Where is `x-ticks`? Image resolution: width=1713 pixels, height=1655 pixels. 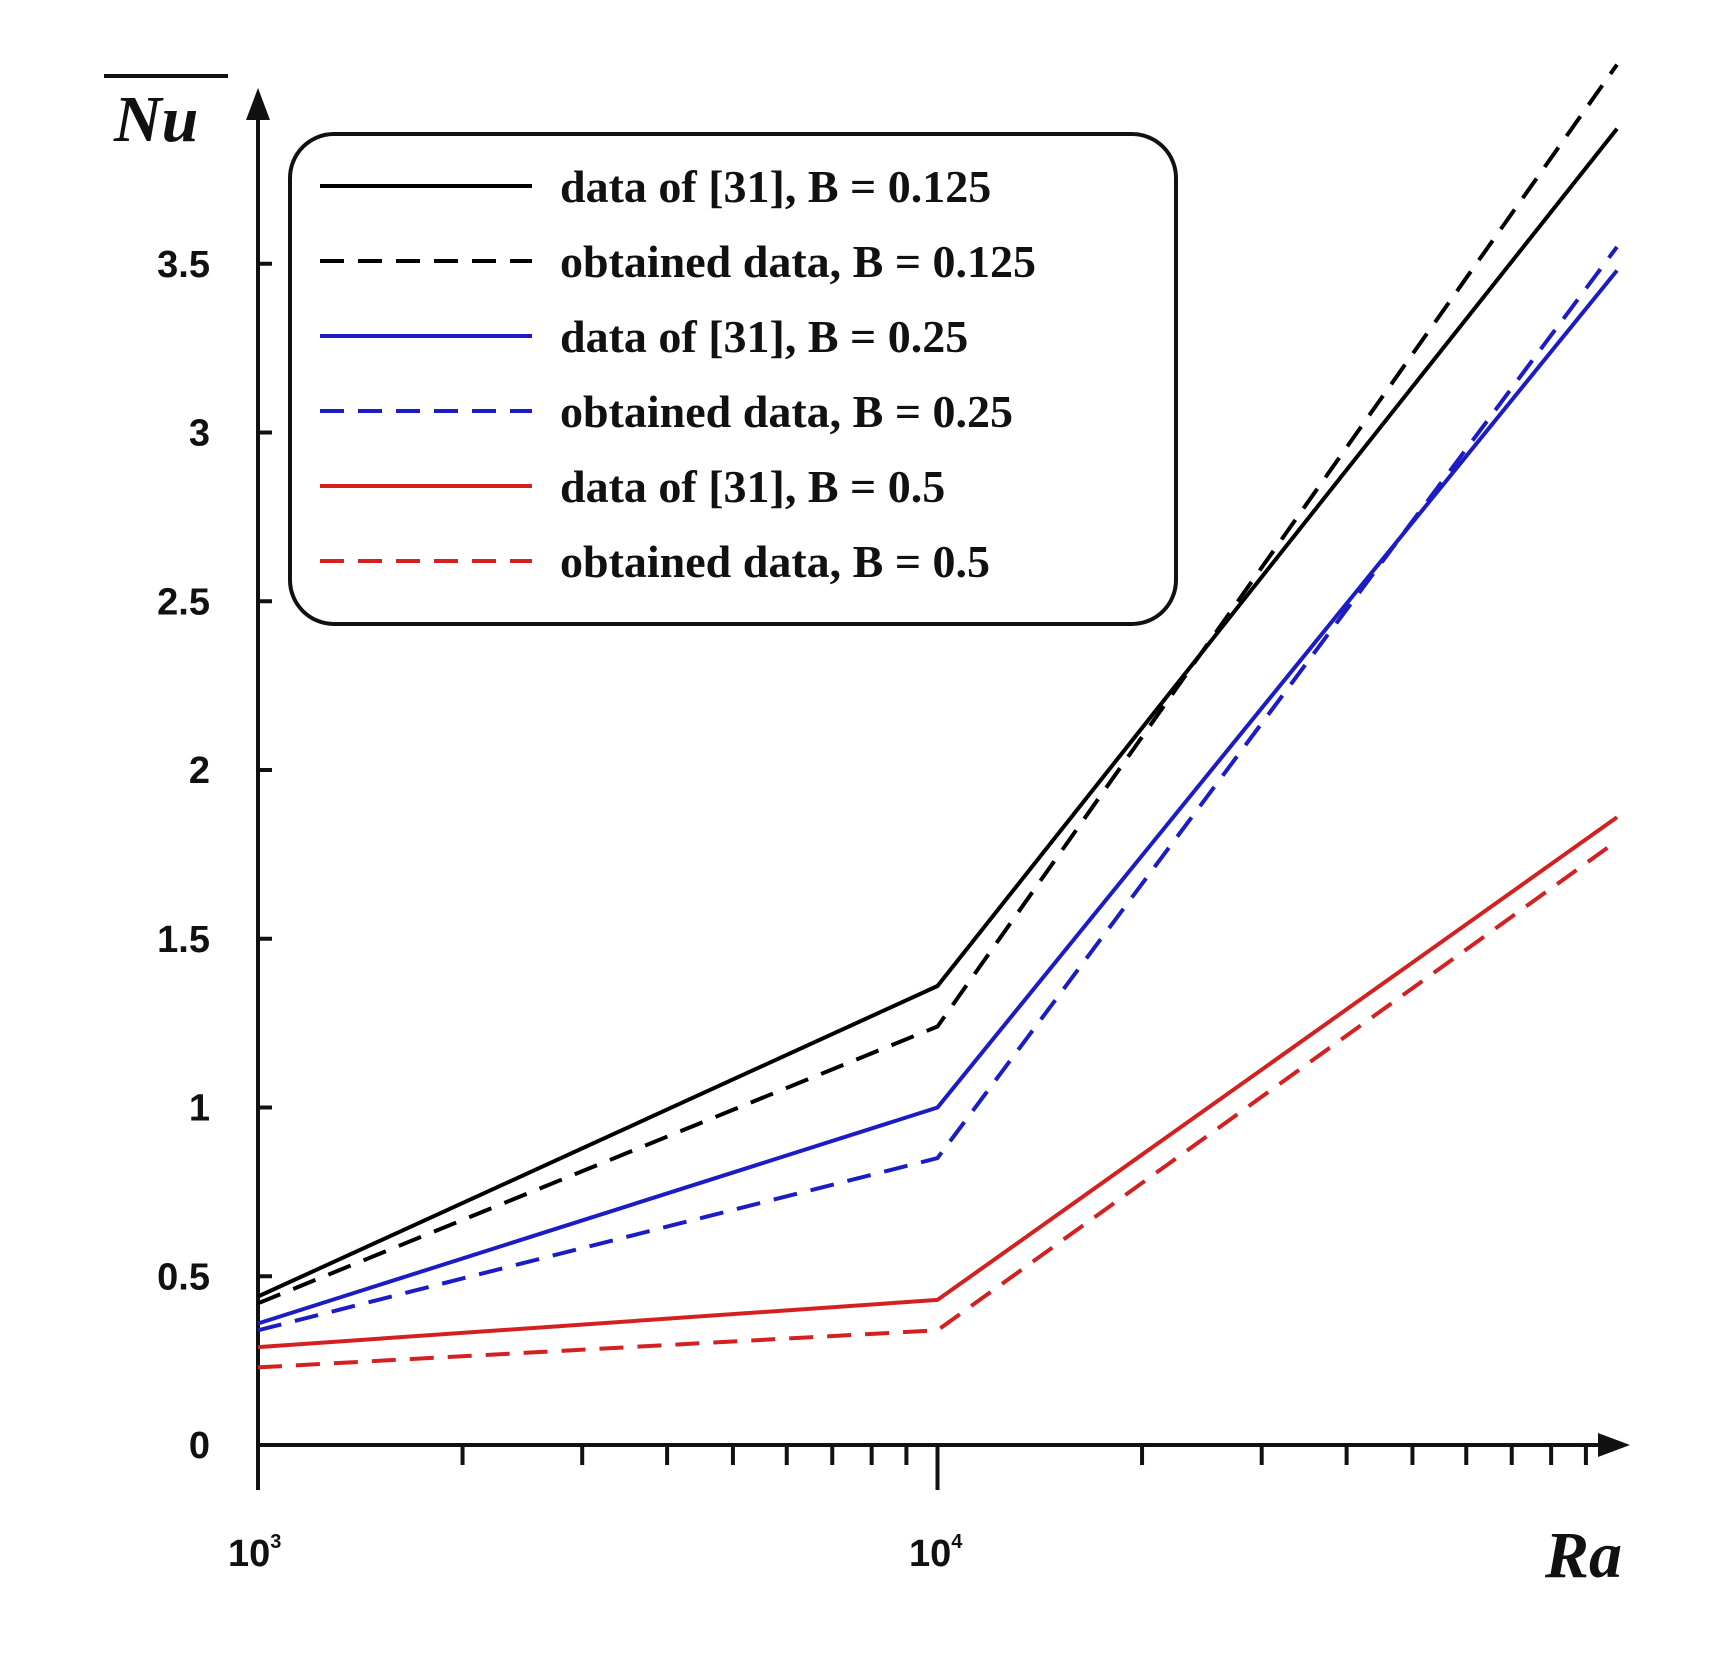 x-ticks is located at coordinates (922, 1467).